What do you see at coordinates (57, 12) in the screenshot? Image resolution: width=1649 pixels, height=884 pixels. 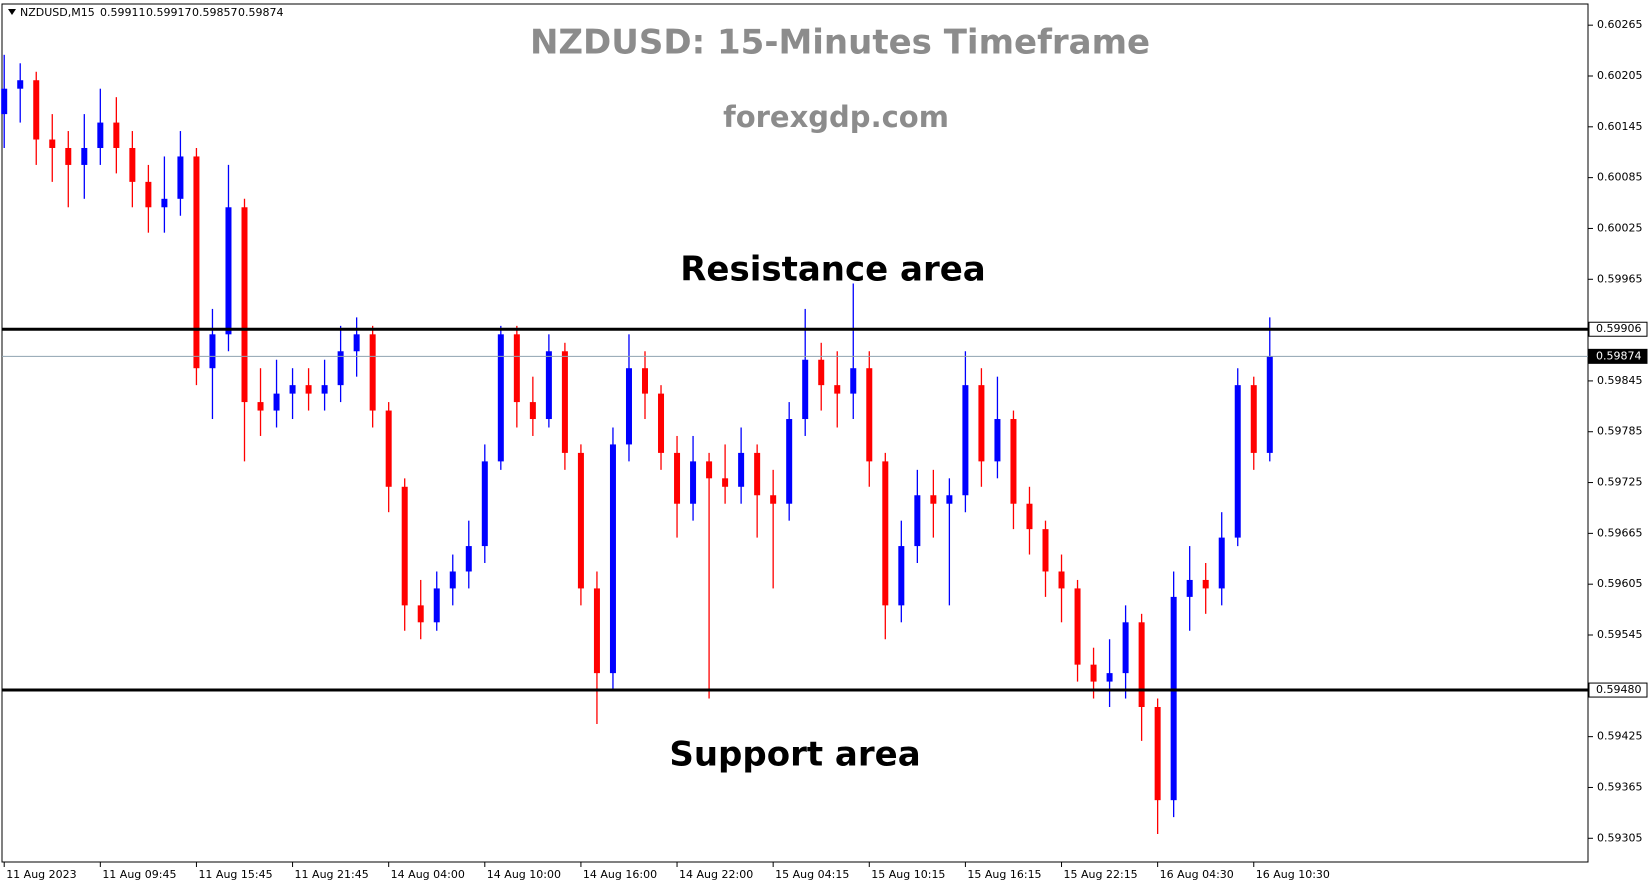 I see `symbol: NZDUSD,M15` at bounding box center [57, 12].